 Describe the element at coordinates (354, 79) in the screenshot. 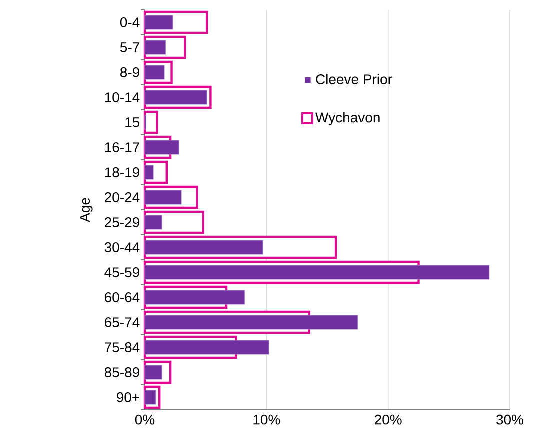

I see `legend-label: Cleeve Prior` at that location.